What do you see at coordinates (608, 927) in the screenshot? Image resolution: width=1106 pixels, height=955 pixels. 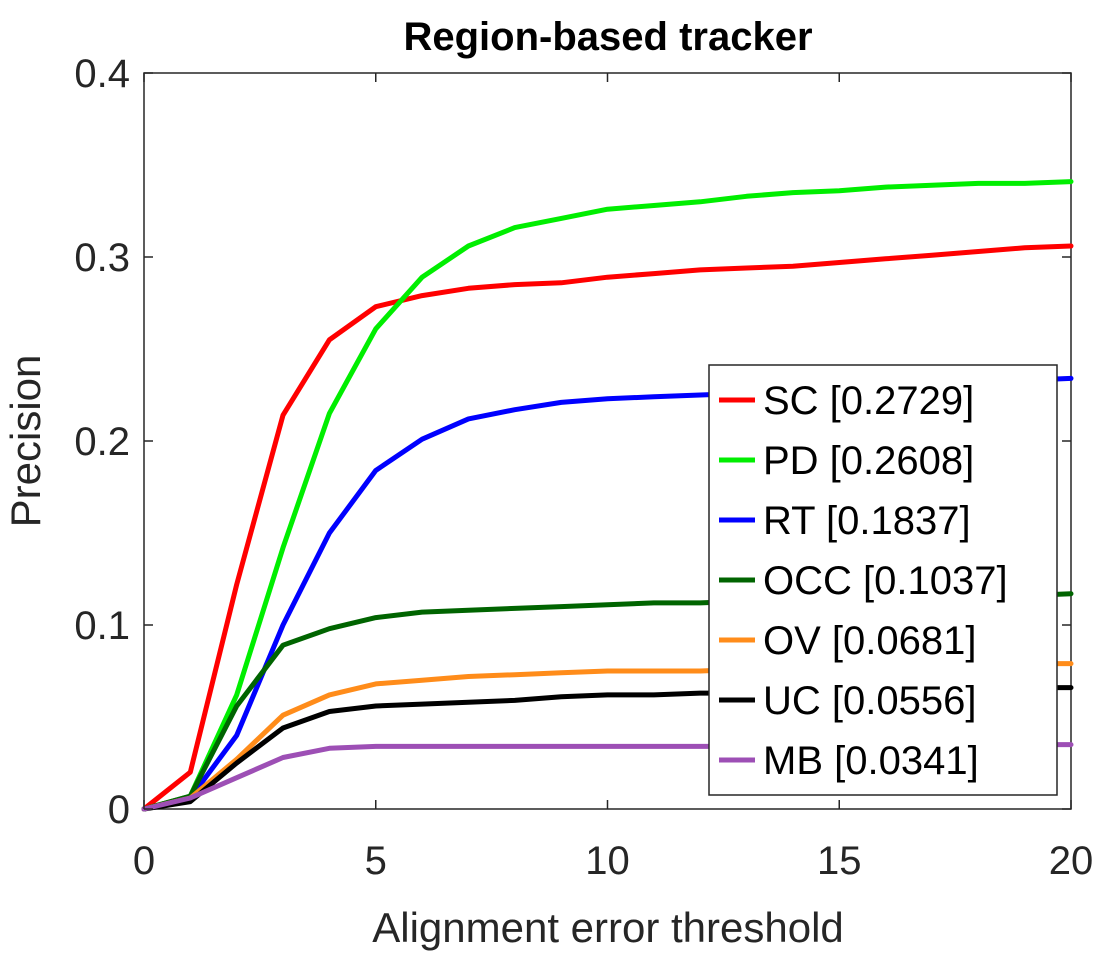 I see `x-axis-label: Alignment error threshold` at bounding box center [608, 927].